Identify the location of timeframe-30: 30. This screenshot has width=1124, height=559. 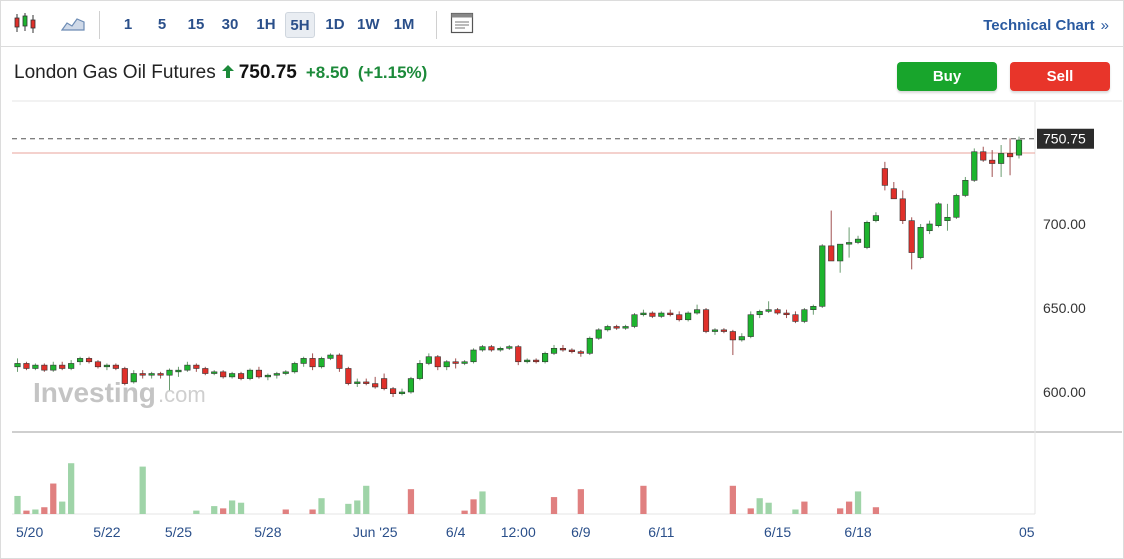
(230, 24).